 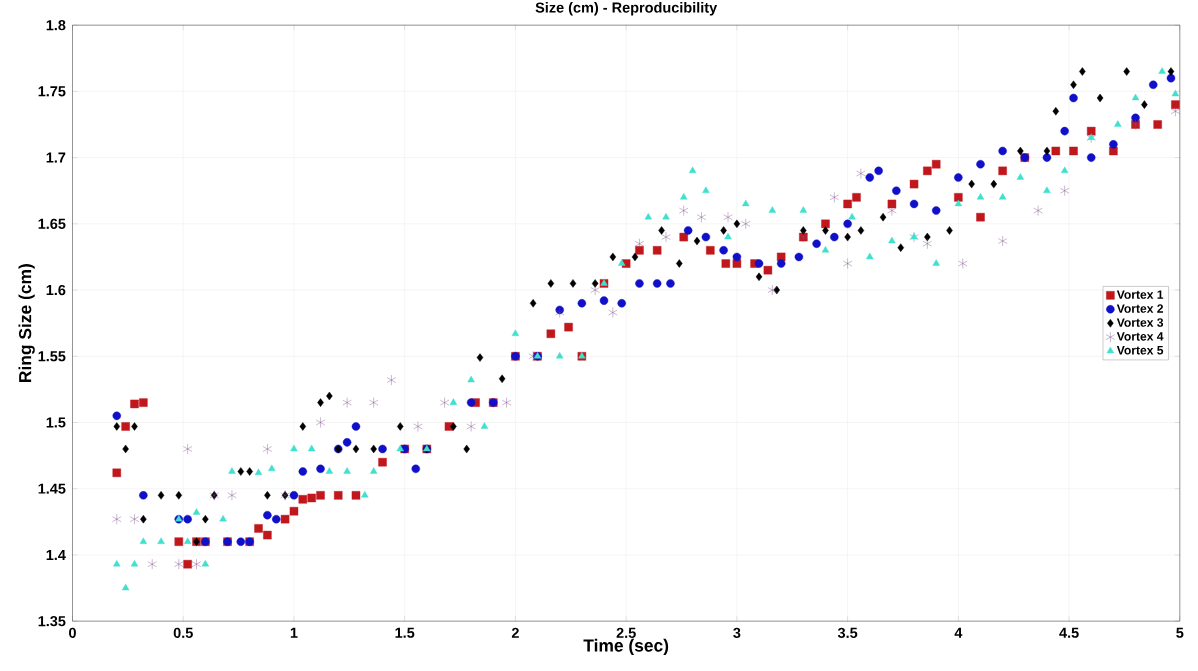 What do you see at coordinates (52, 91) in the screenshot?
I see `y-tick-label: 1.75` at bounding box center [52, 91].